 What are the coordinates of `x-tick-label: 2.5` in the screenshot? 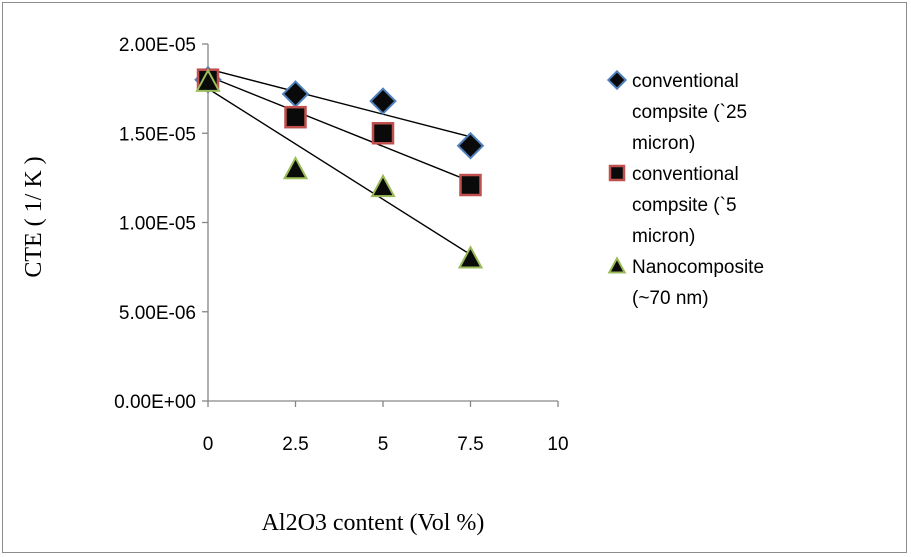 It's located at (295, 444).